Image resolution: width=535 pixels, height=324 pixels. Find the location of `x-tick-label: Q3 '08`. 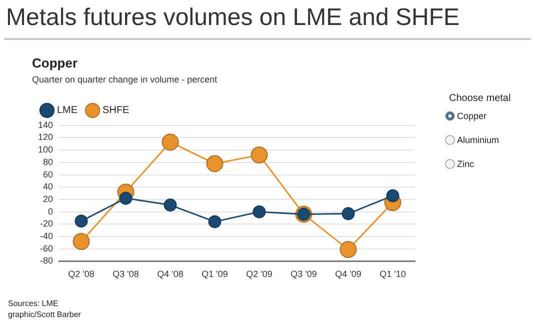

x-tick-label: Q3 '08 is located at coordinates (125, 274).